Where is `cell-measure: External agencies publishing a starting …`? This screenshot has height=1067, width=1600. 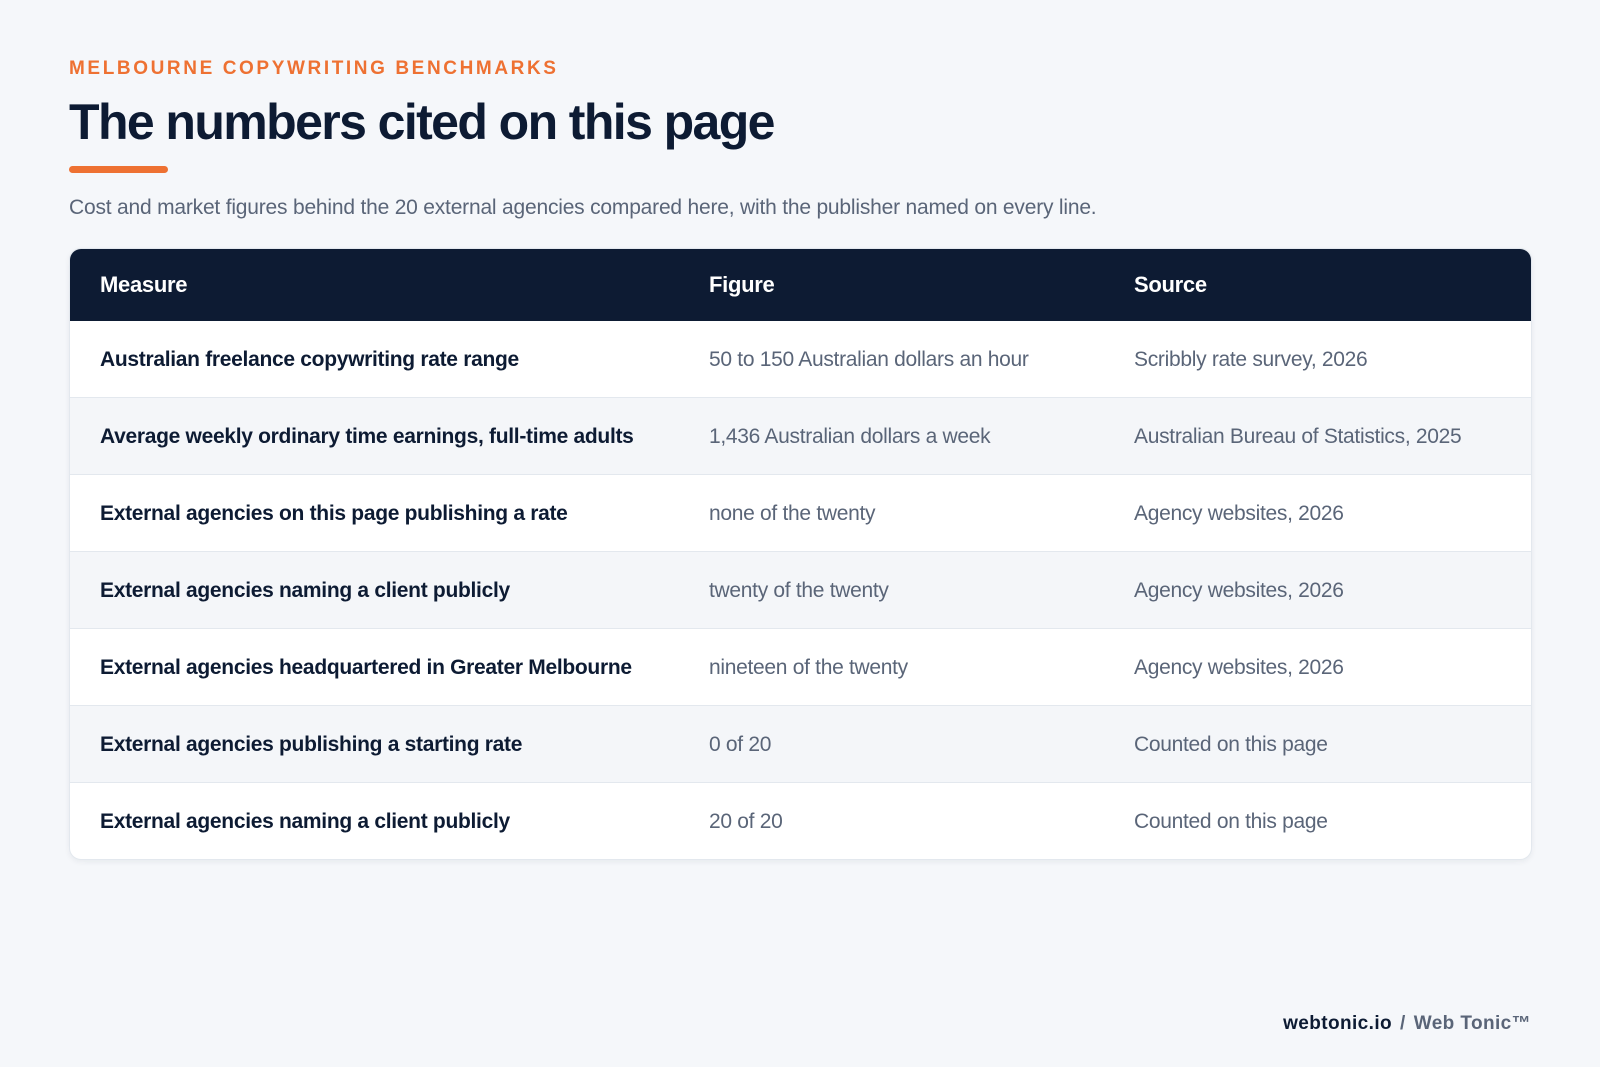
cell-measure: External agencies publishing a starting … is located at coordinates (311, 744).